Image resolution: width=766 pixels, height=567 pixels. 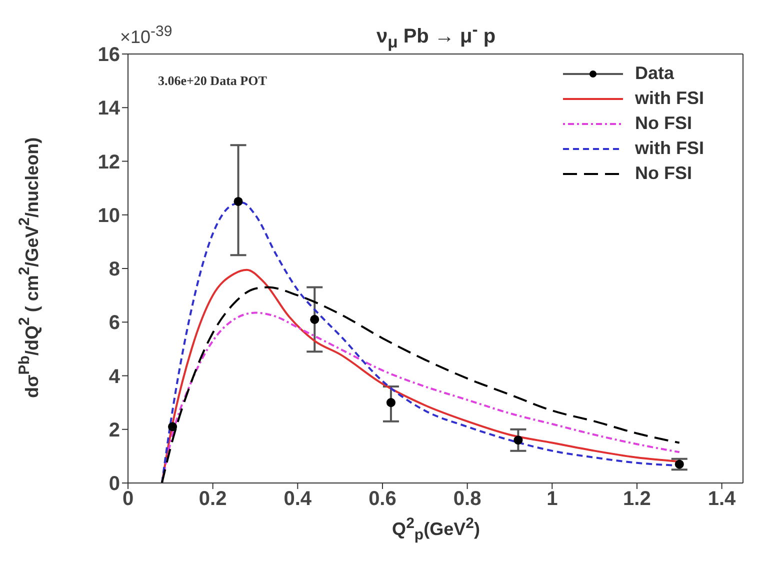 What do you see at coordinates (114, 323) in the screenshot?
I see `y-tick-label: 6` at bounding box center [114, 323].